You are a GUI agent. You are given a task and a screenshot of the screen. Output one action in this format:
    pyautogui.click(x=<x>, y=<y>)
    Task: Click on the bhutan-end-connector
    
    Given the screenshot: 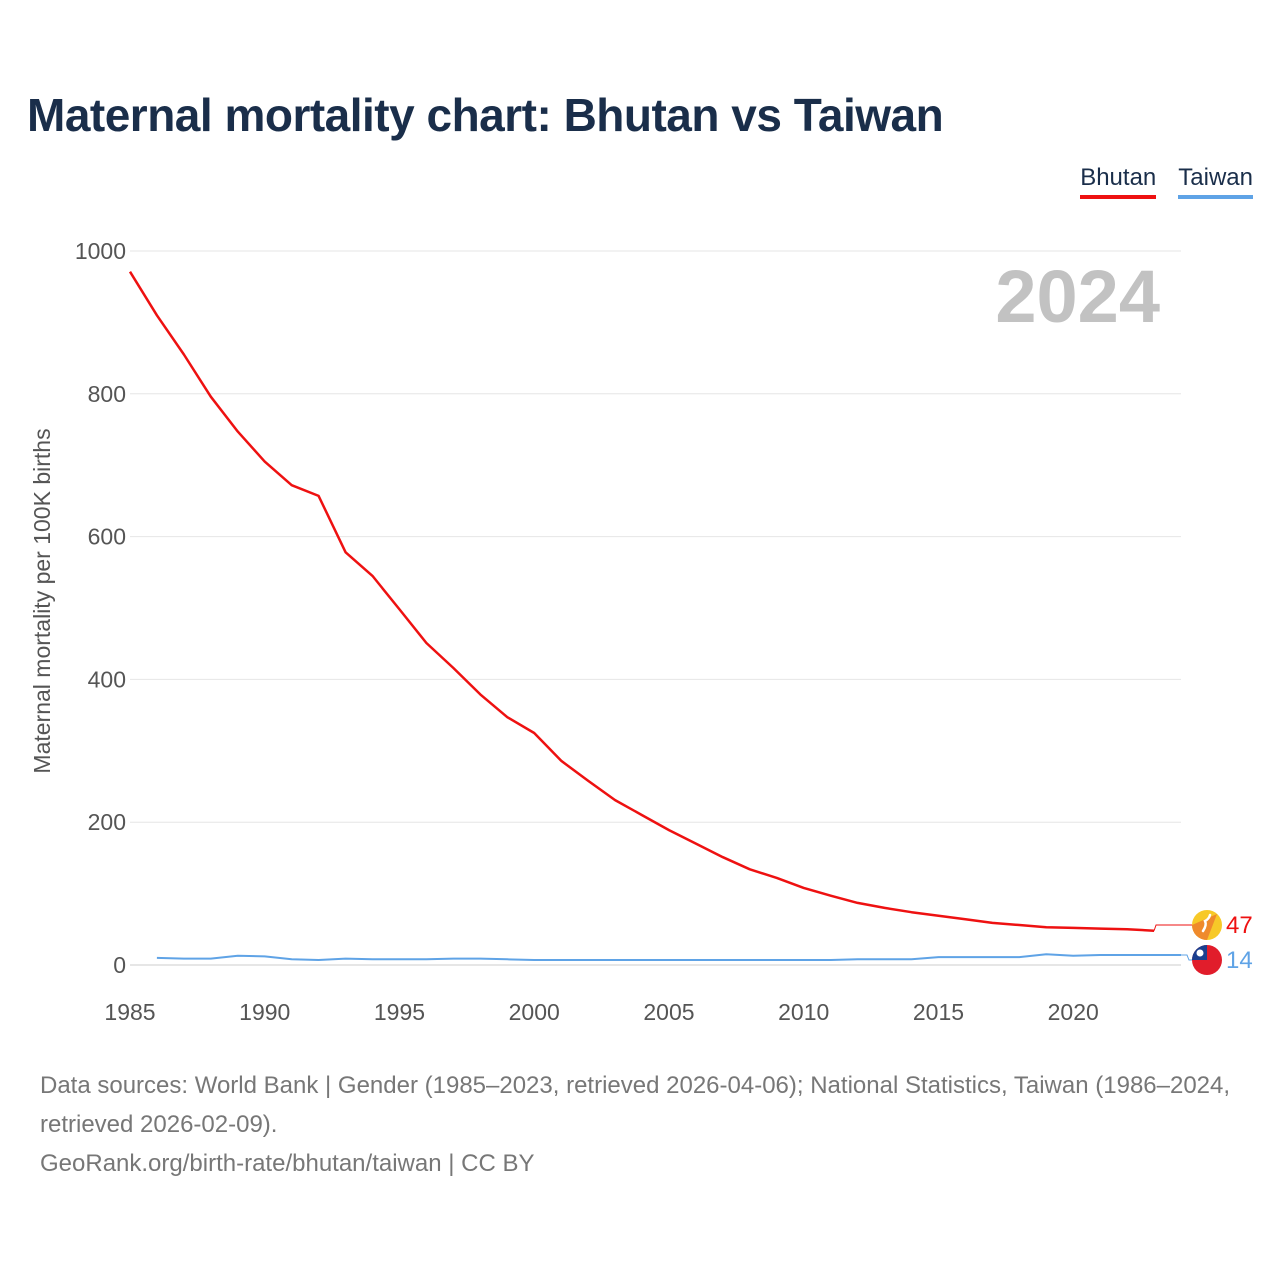 What is the action you would take?
    pyautogui.click(x=1173, y=927)
    